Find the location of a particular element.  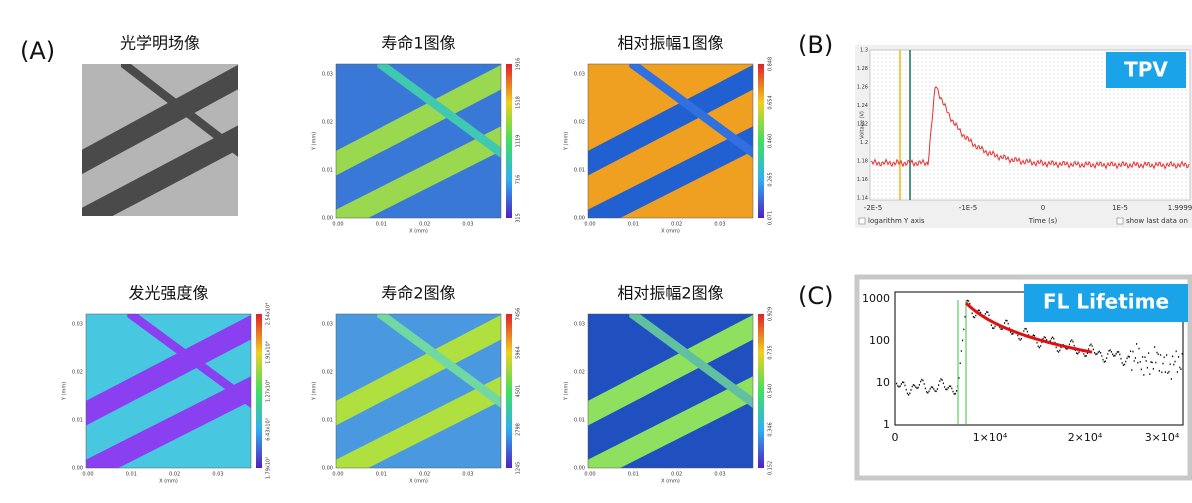

colorbar-label: 0.540 is located at coordinates (771, 391).